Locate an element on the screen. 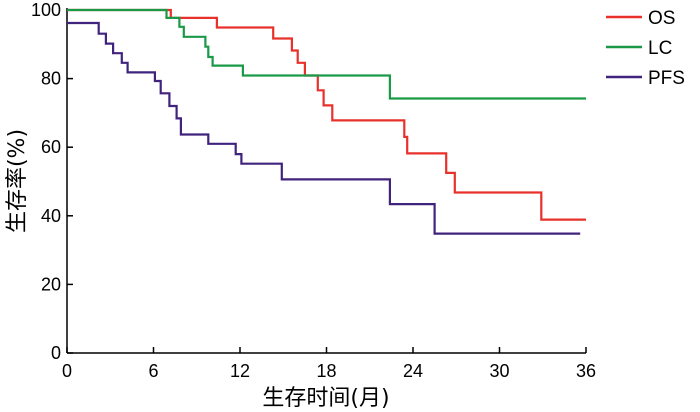  x-tick-label: 12 is located at coordinates (240, 371).